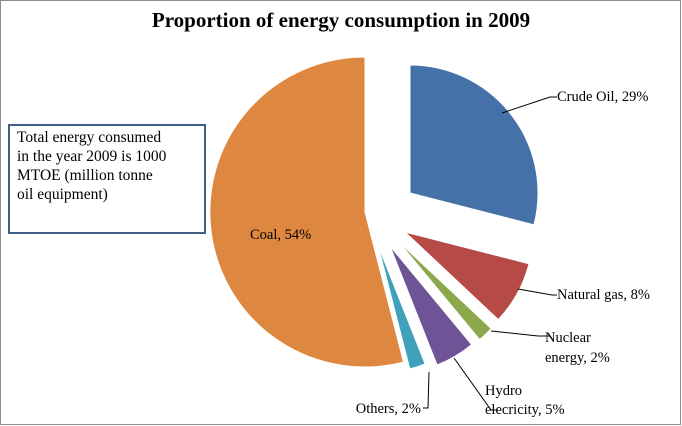 This screenshot has width=682, height=426. What do you see at coordinates (426, 390) in the screenshot?
I see `leader-line-others` at bounding box center [426, 390].